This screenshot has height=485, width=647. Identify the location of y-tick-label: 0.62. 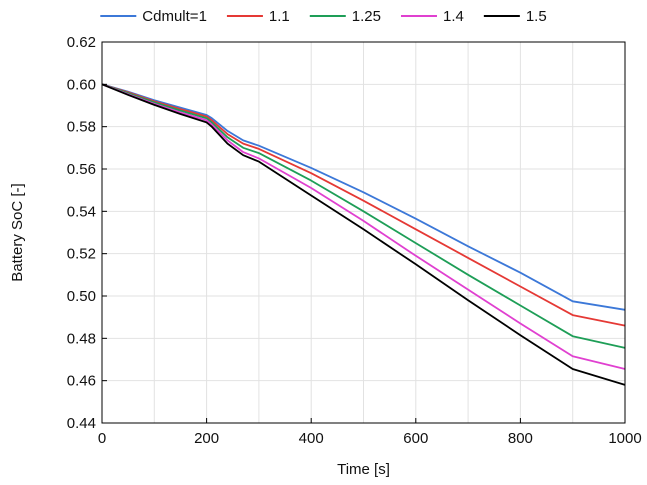
(81, 42).